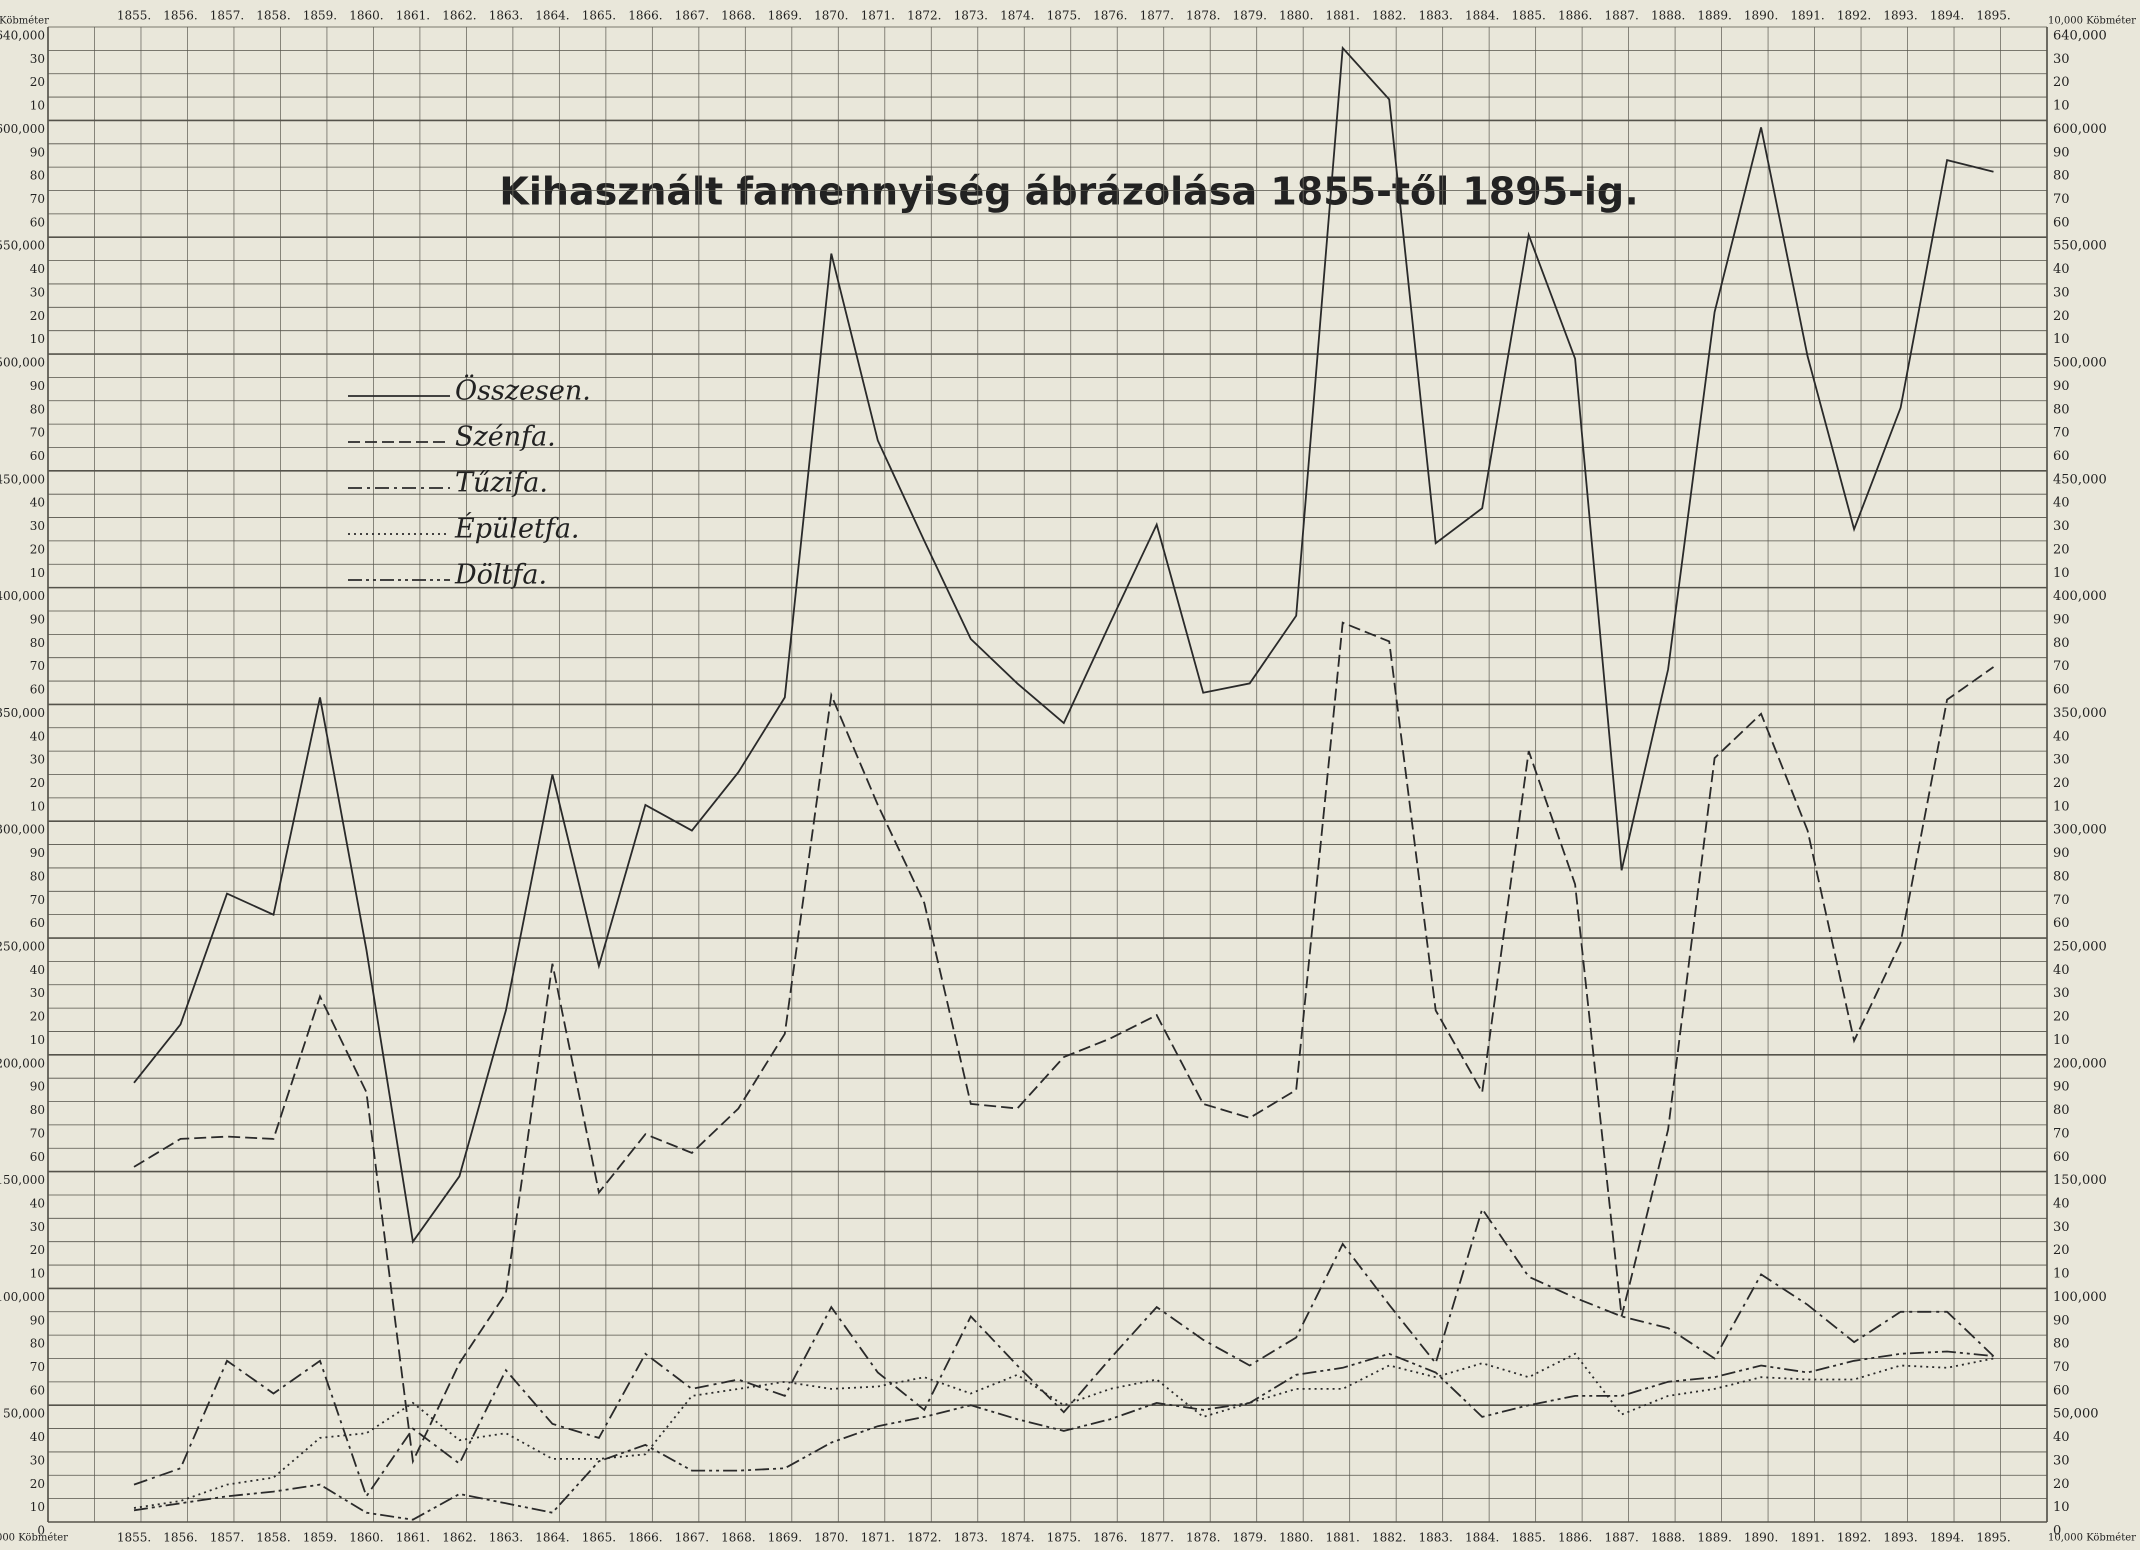  What do you see at coordinates (2080, 596) in the screenshot?
I see `y2-tick-label: 400,000` at bounding box center [2080, 596].